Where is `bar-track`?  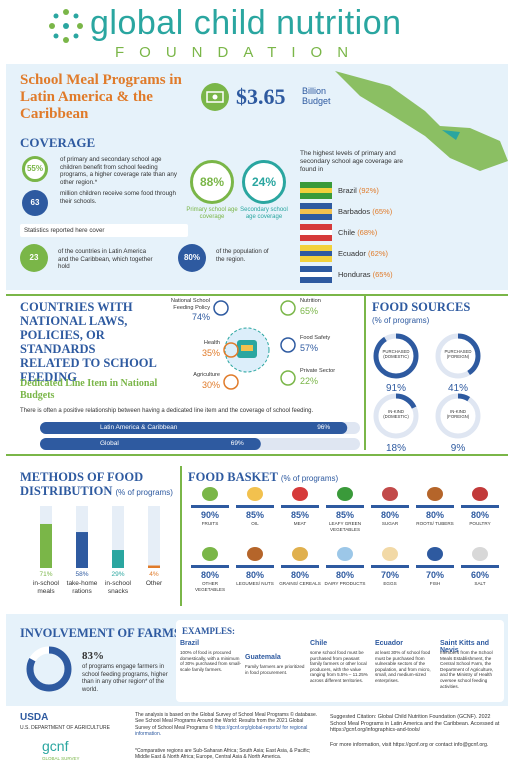 bar-track is located at coordinates (154, 537).